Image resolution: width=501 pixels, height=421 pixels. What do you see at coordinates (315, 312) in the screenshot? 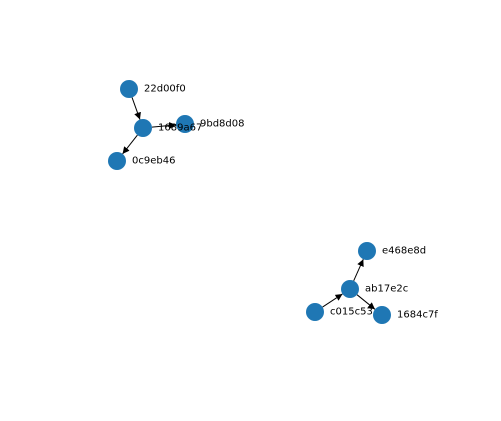
I see `node-c015c53` at bounding box center [315, 312].